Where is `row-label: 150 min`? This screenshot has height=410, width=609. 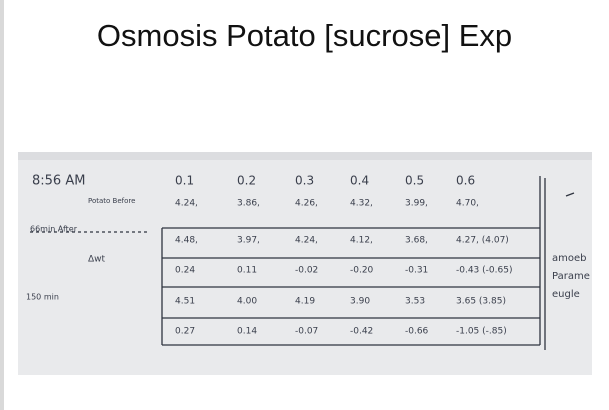 row-label: 150 min is located at coordinates (42, 297).